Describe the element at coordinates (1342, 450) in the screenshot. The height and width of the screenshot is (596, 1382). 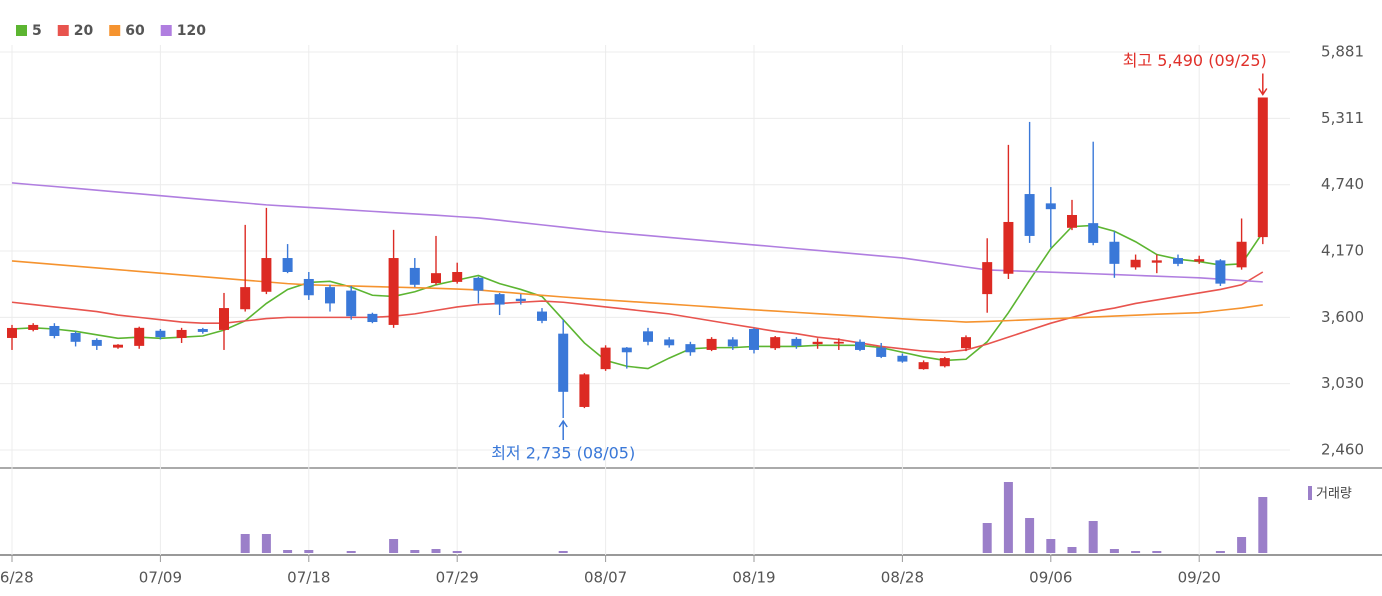
I see `y-tick-label: 2,460` at that location.